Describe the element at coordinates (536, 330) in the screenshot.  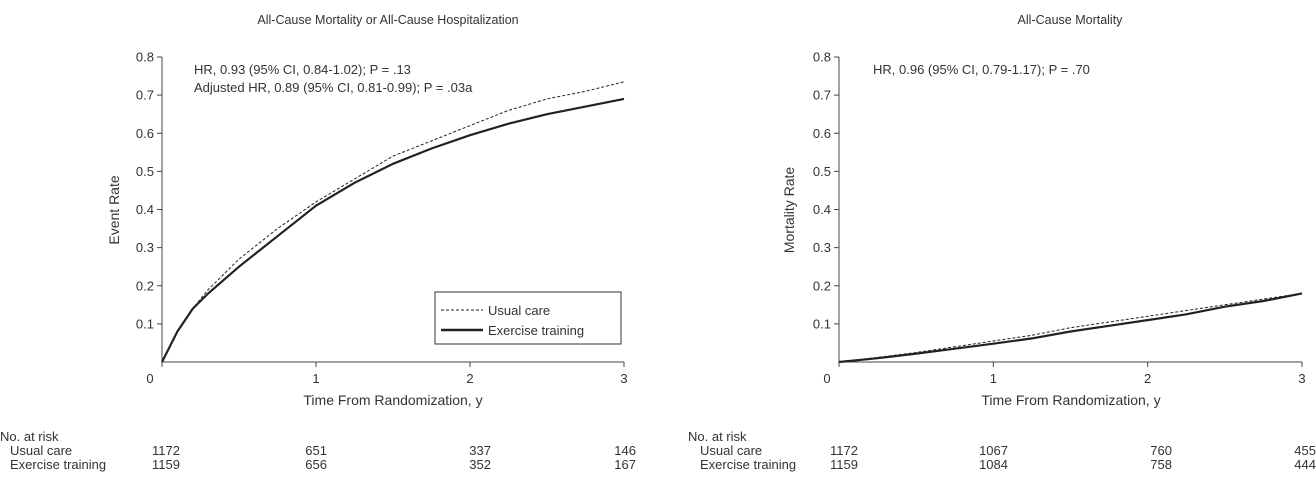
I see `legend-label-exercise-training: Exercise training` at that location.